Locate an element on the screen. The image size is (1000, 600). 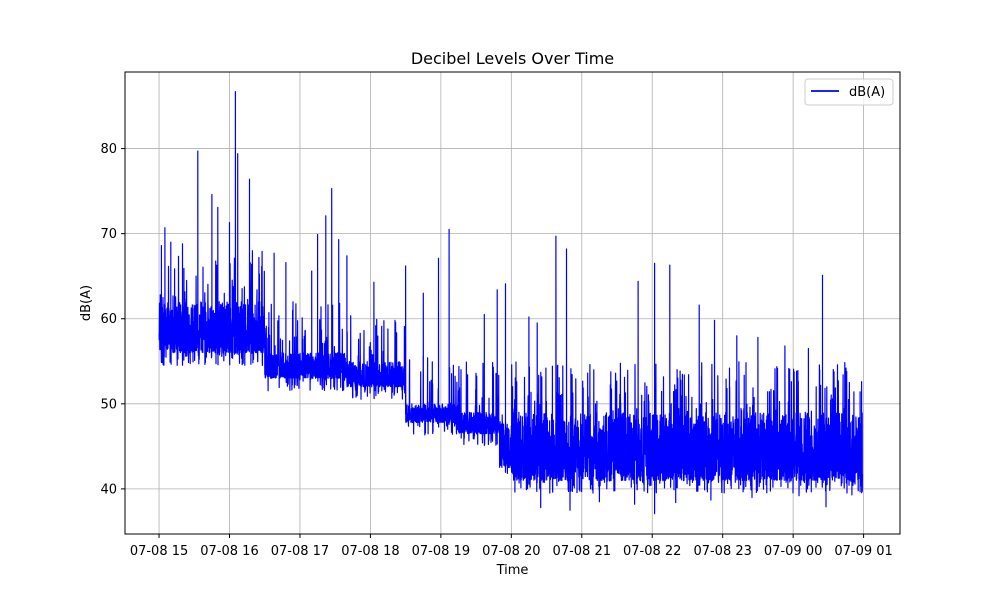
y-axis-ticks: 40 50 60 70 80 is located at coordinates (112, 319).